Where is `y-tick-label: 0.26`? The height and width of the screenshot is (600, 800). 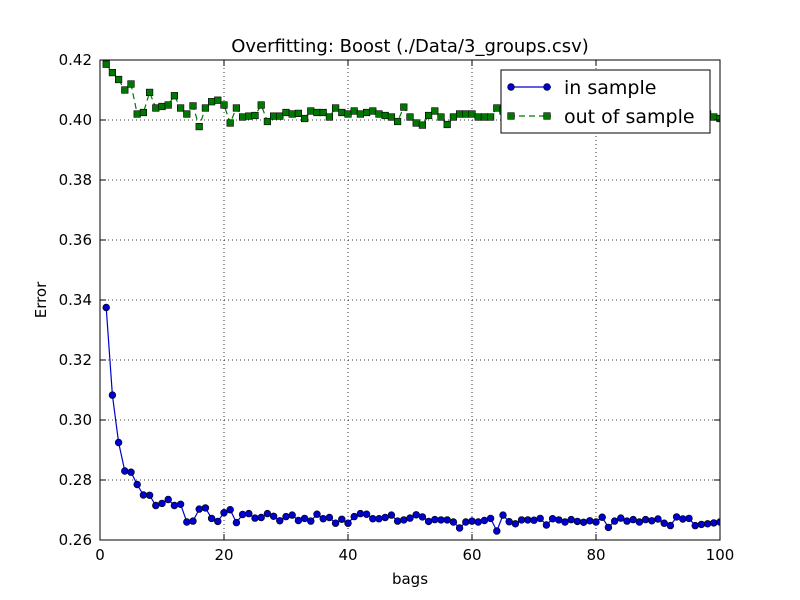
y-tick-label: 0.26 is located at coordinates (75, 540).